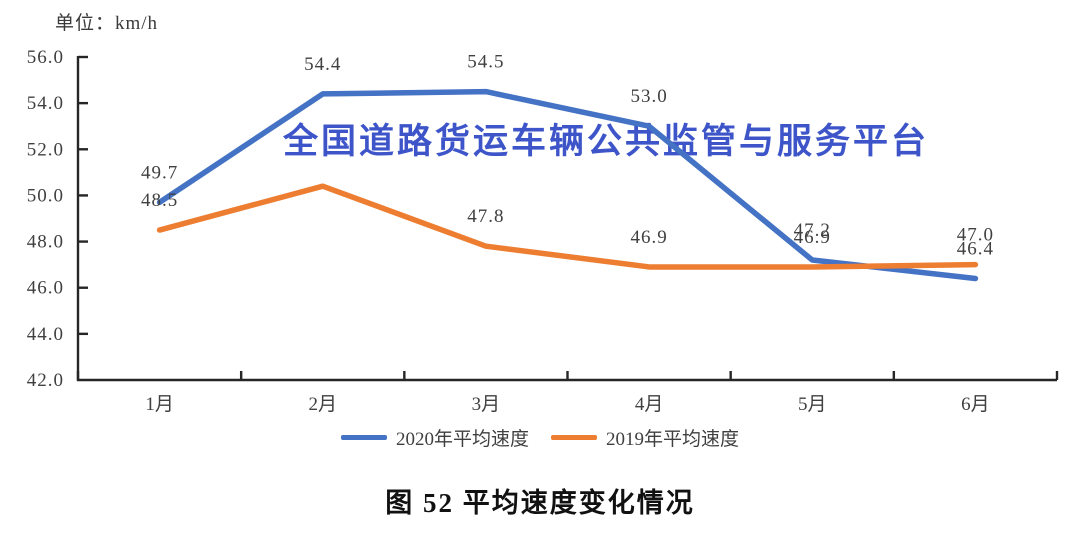 The height and width of the screenshot is (540, 1080). I want to click on svg-text: 47.2, so click(812, 230).